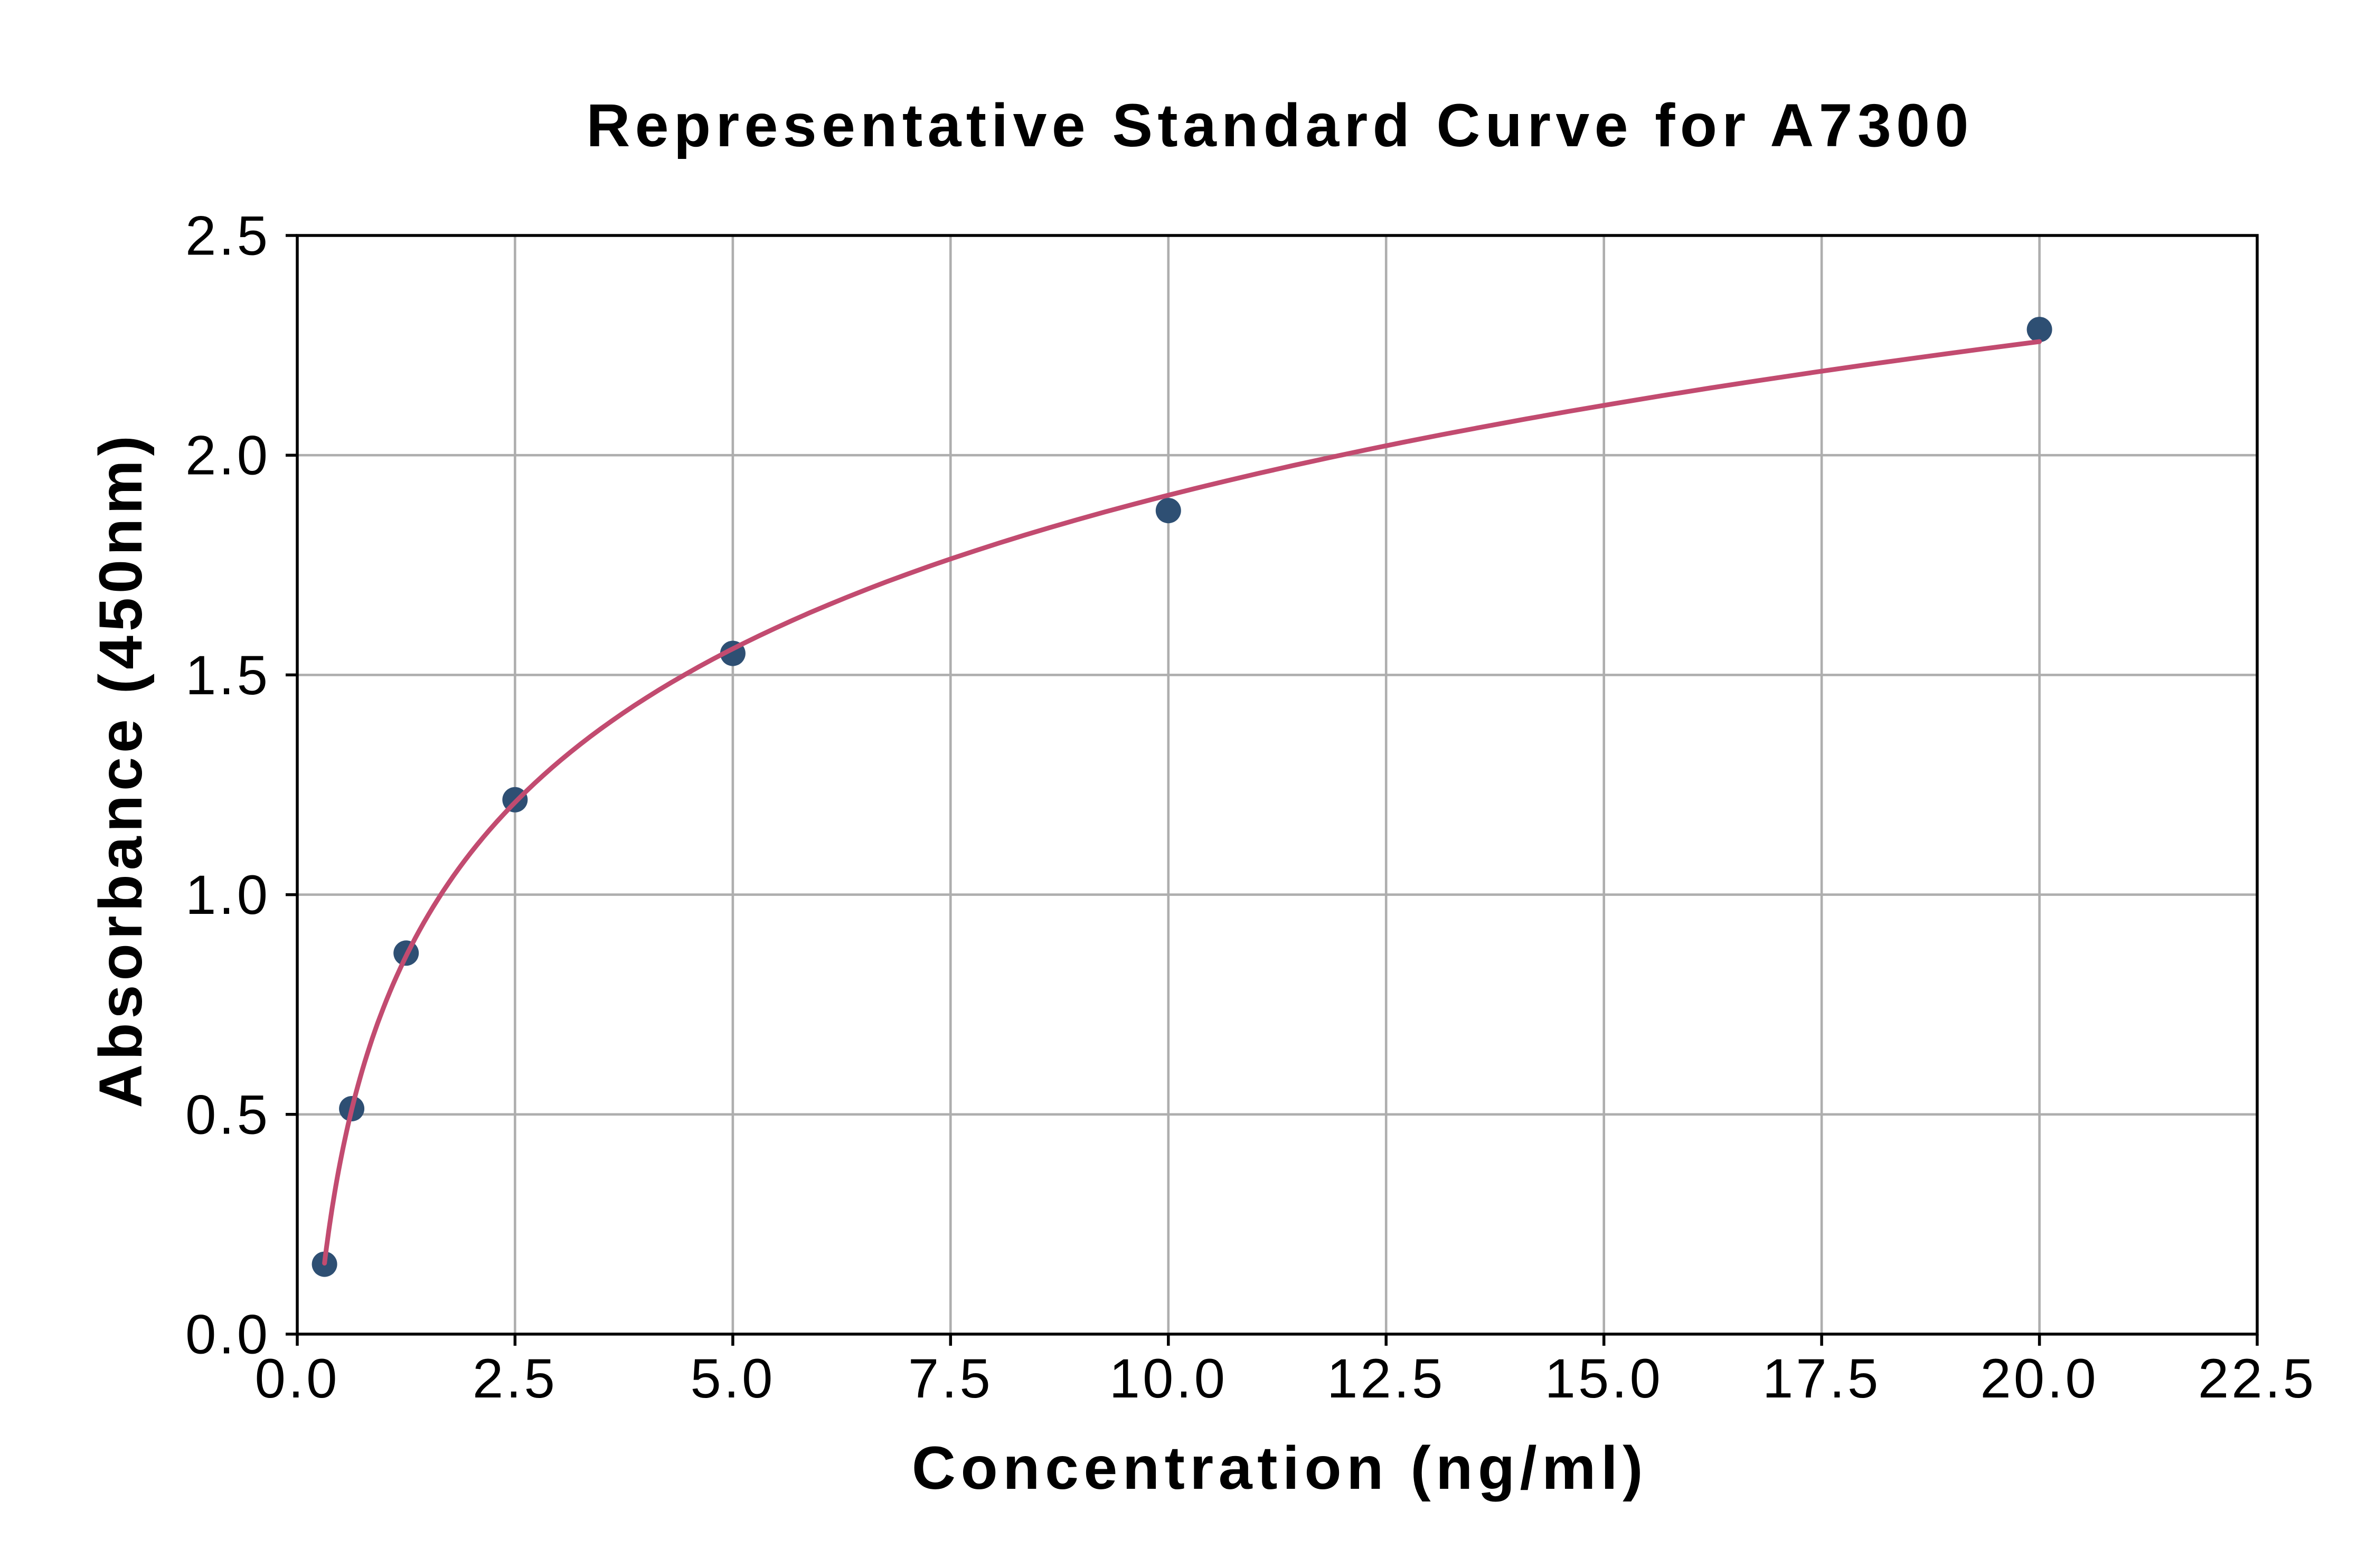 The width and height of the screenshot is (2376, 1568). Describe the element at coordinates (1821, 1379) in the screenshot. I see `svg-text: 17.5` at that location.